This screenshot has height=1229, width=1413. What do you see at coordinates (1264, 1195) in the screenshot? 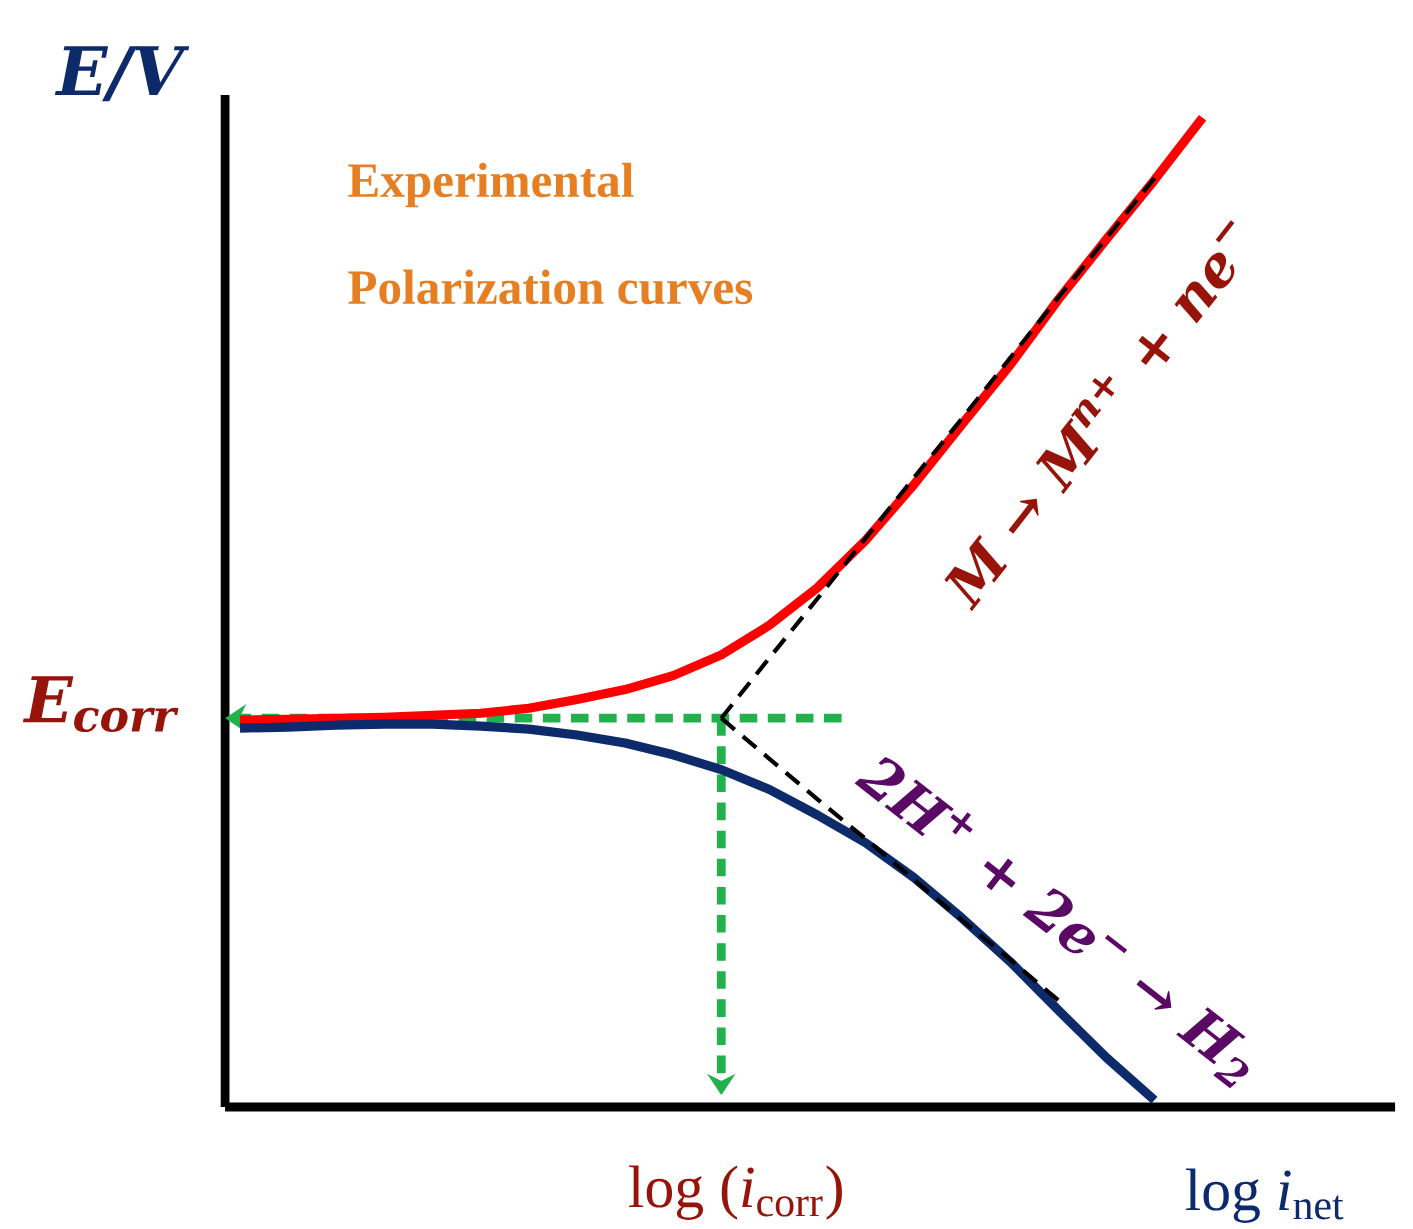
I see `x-axis-title: log i$_{net}$` at bounding box center [1264, 1195].